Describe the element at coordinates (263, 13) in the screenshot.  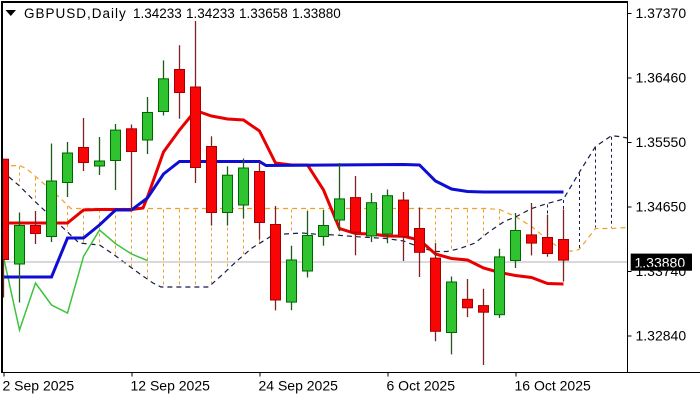
I see `svg-text: 1.33658` at that location.